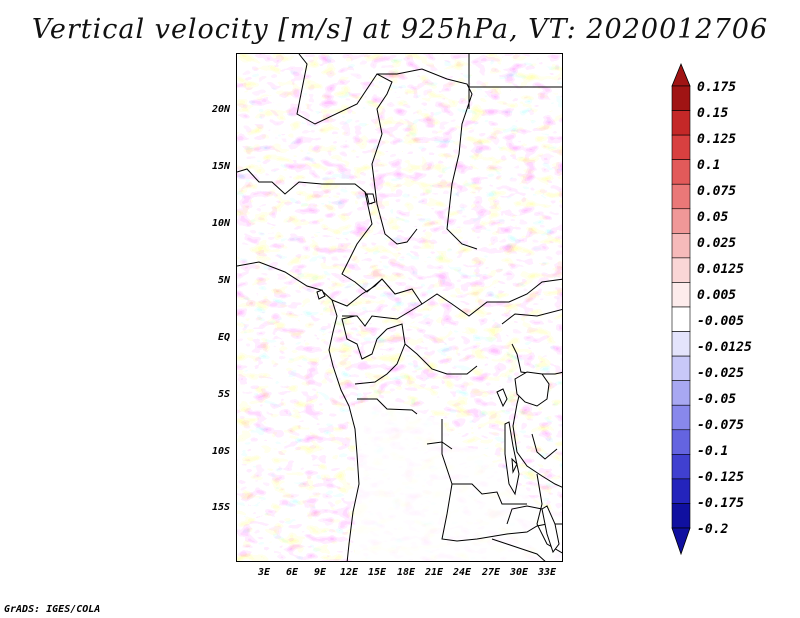 Image resolution: width=800 pixels, height=618 pixels. I want to click on colorbar-label: -0.125, so click(720, 477).